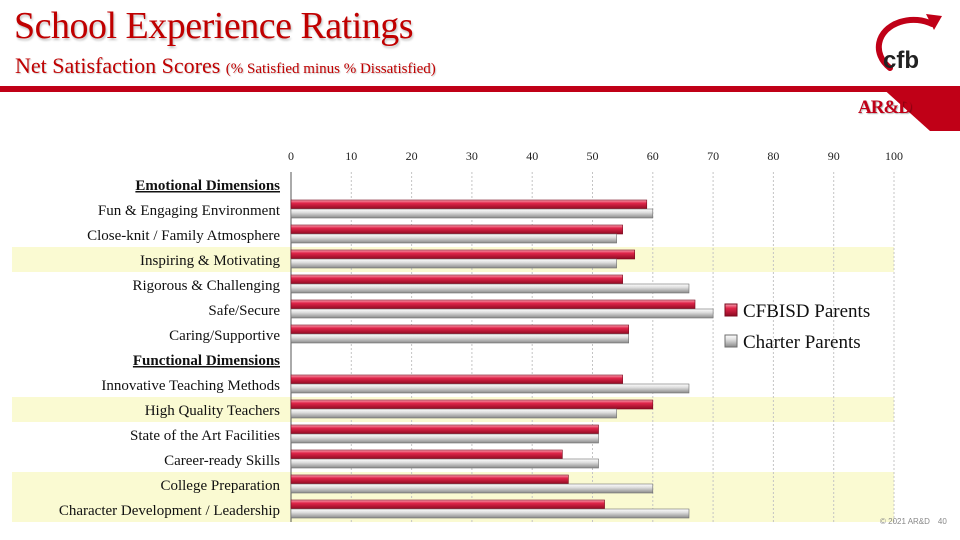  I want to click on page-number: 40, so click(942, 521).